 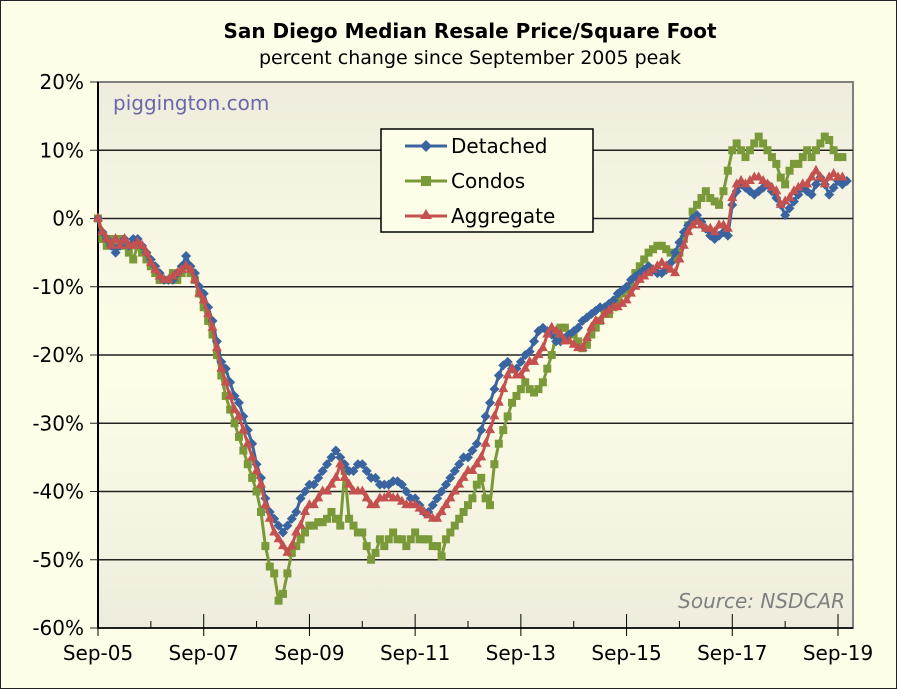 I want to click on y-tick-label: -20%, so click(x=58, y=355).